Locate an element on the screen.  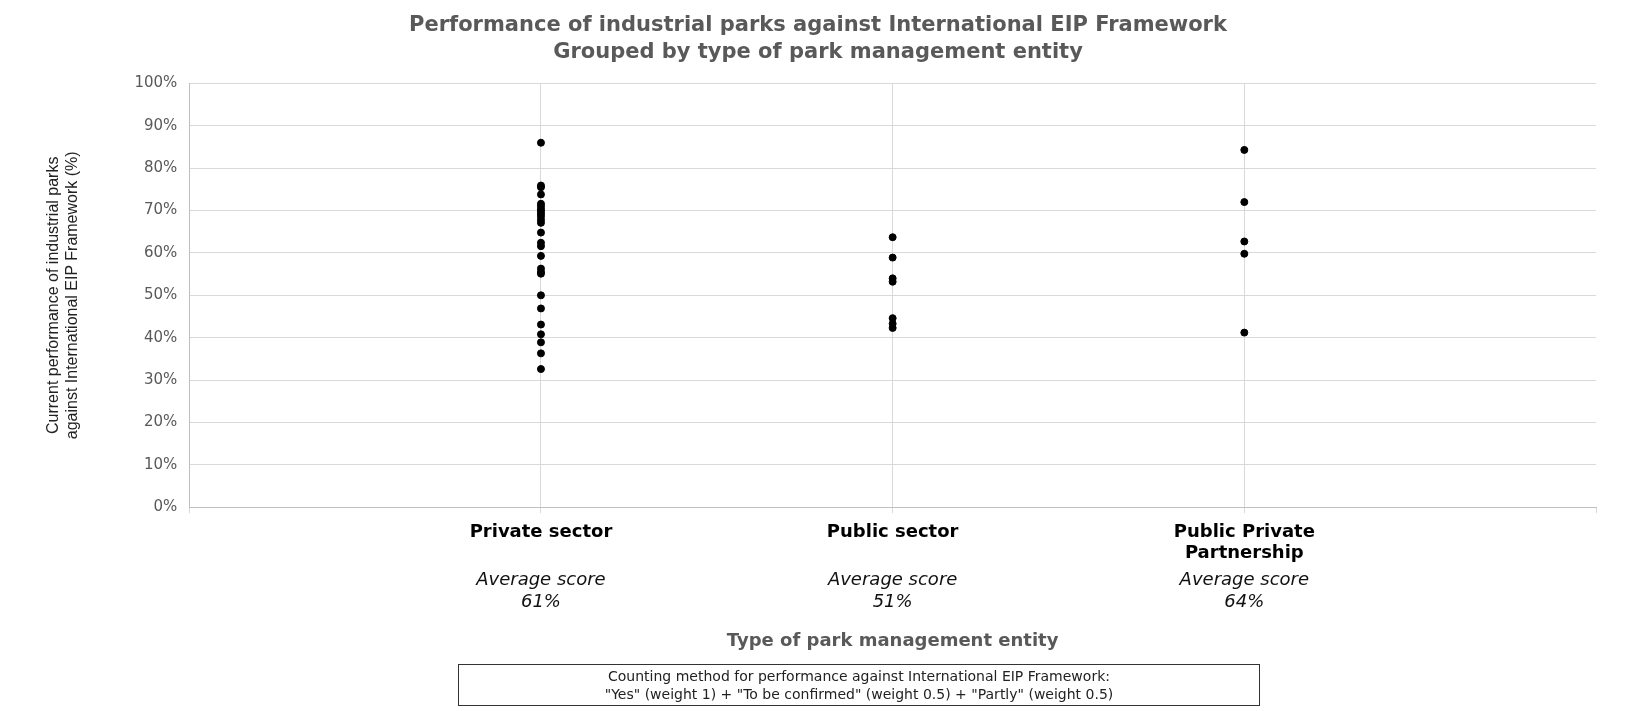
text: Average score 64% is located at coordinates (1244, 590).